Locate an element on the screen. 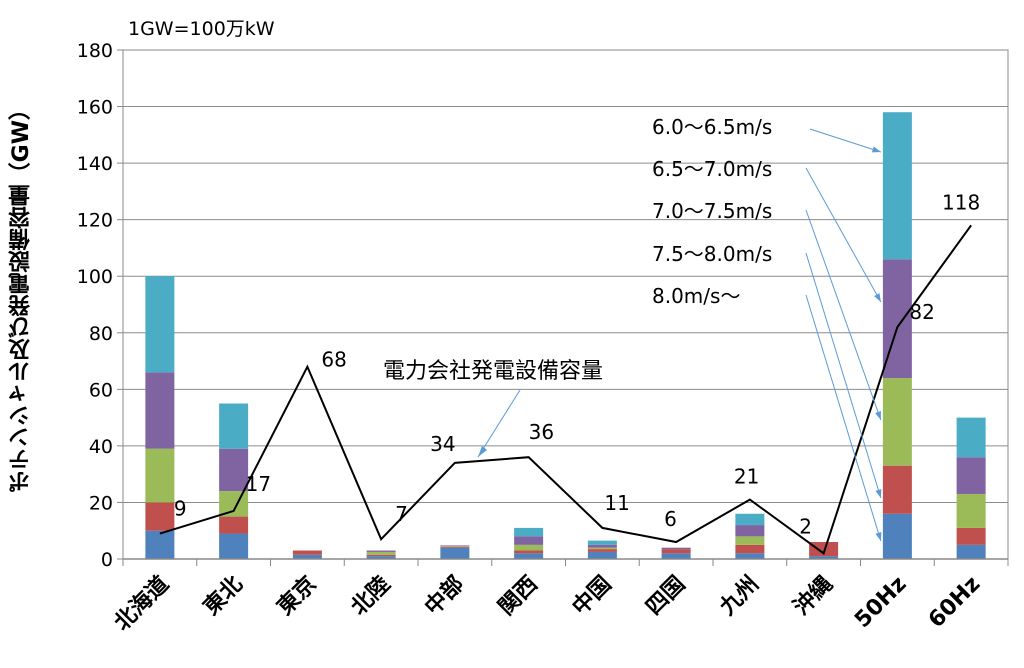 The height and width of the screenshot is (668, 1024). series-label: 6.0〜6.5m/s is located at coordinates (712, 127).